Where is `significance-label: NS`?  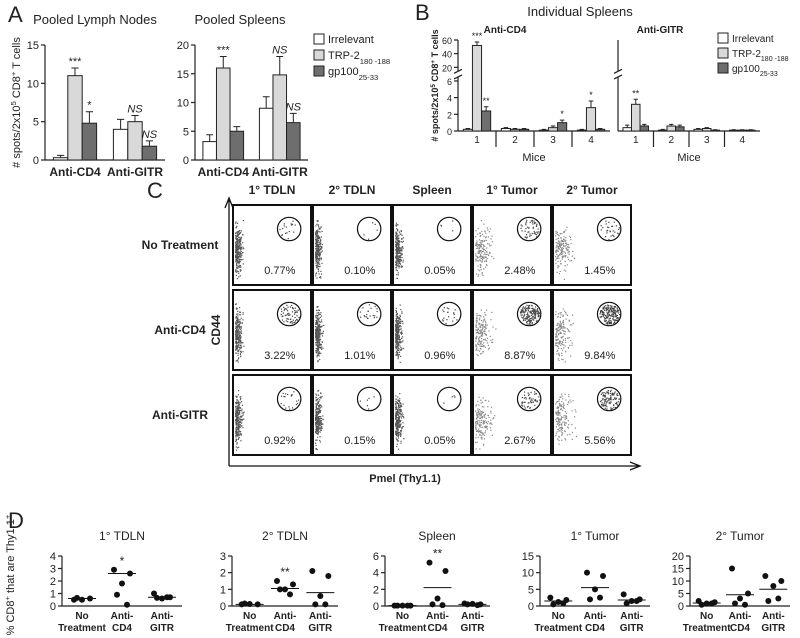 significance-label: NS is located at coordinates (150, 135).